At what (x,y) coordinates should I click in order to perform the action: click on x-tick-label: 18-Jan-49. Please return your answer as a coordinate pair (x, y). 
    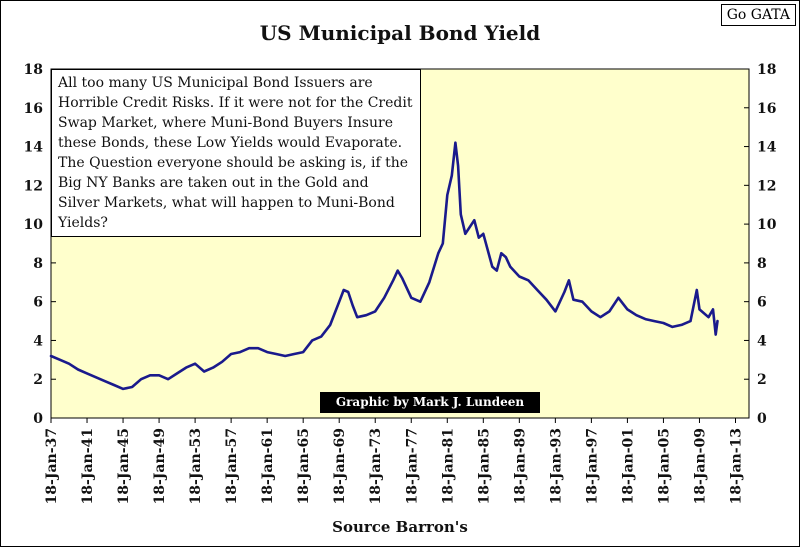
    Looking at the image, I should click on (160, 466).